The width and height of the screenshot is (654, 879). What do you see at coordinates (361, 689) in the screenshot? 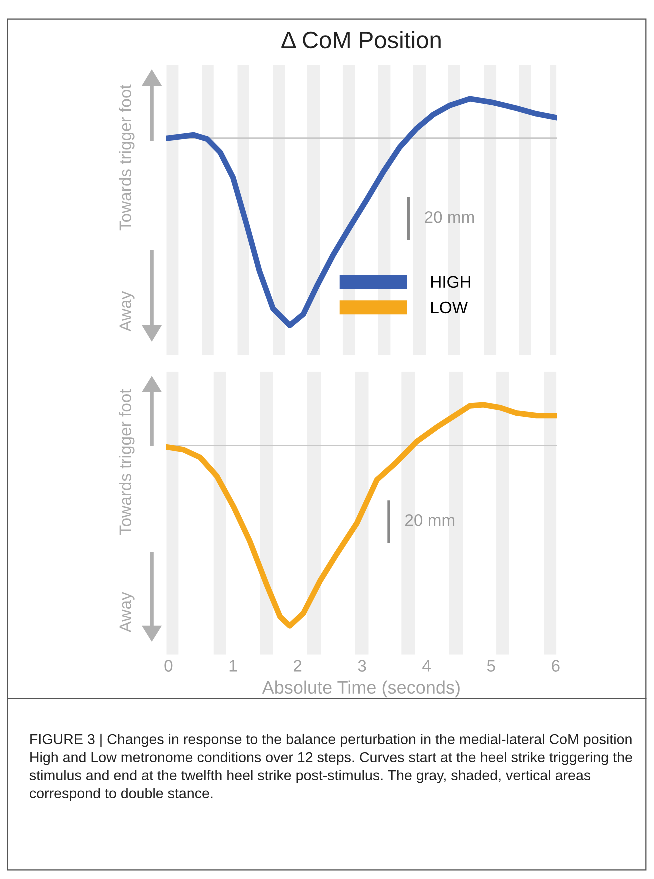
I see `x-axis-title: Absolute Time (seconds)` at bounding box center [361, 689].